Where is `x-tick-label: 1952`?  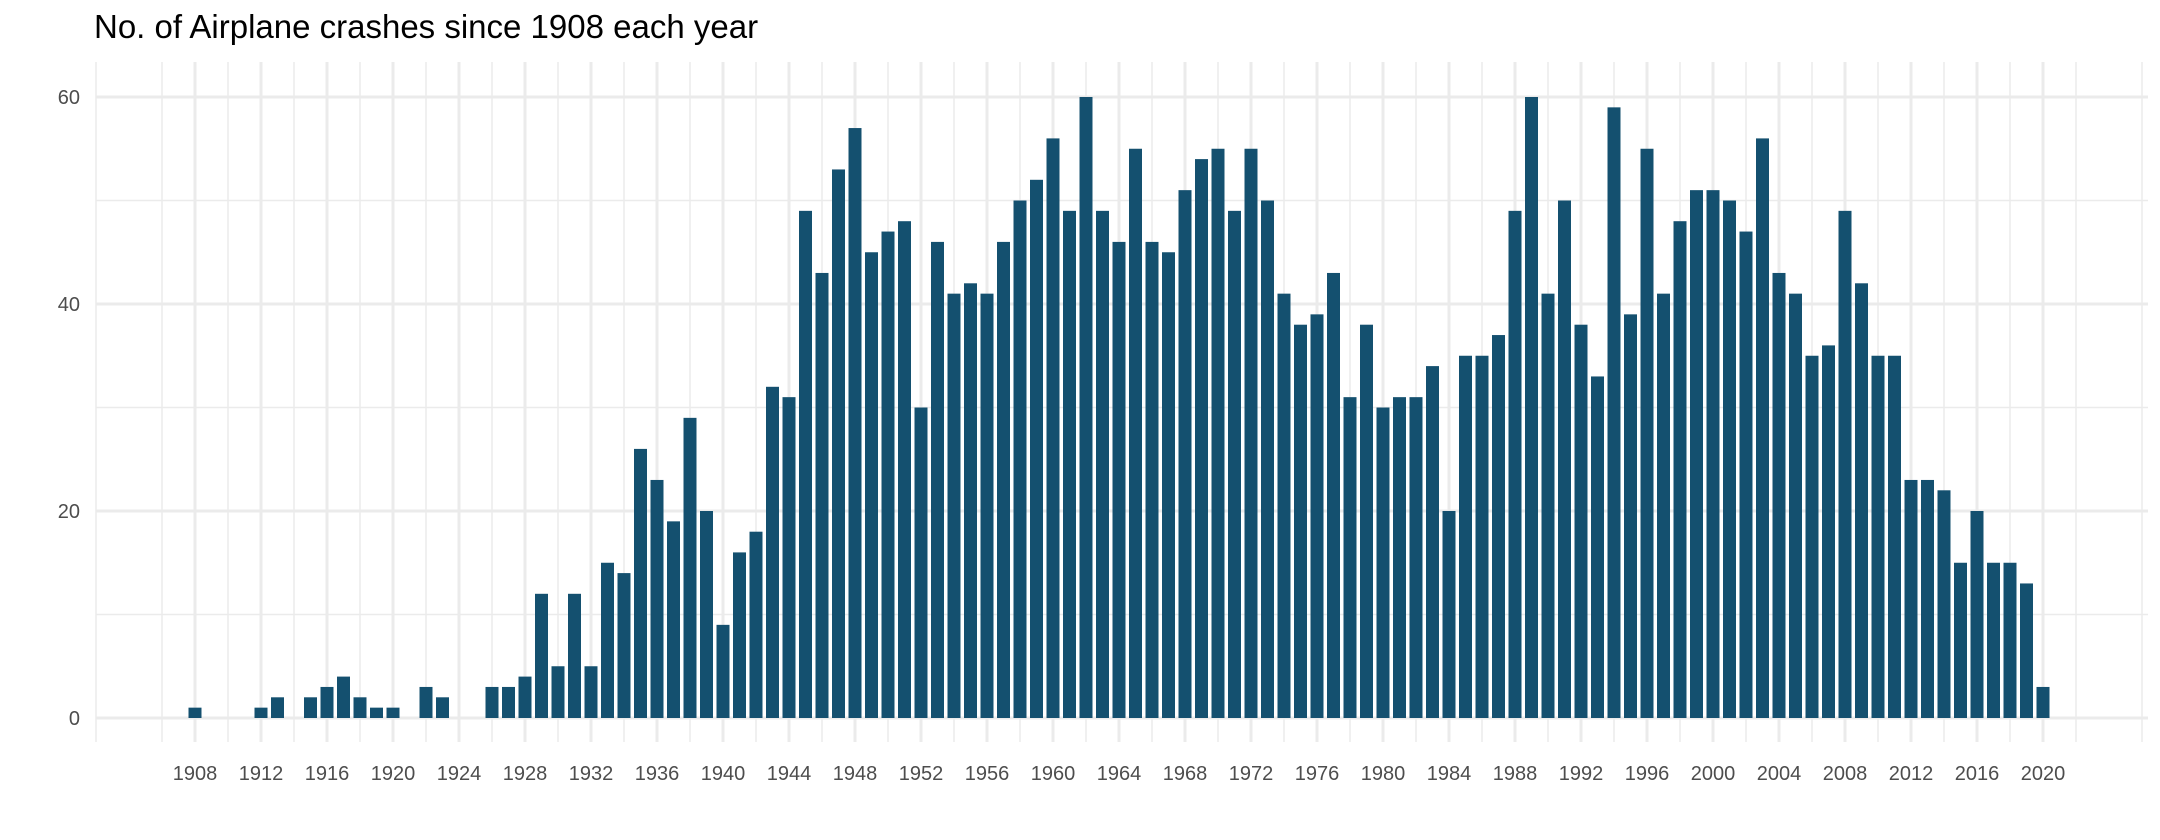
x-tick-label: 1952 is located at coordinates (921, 774).